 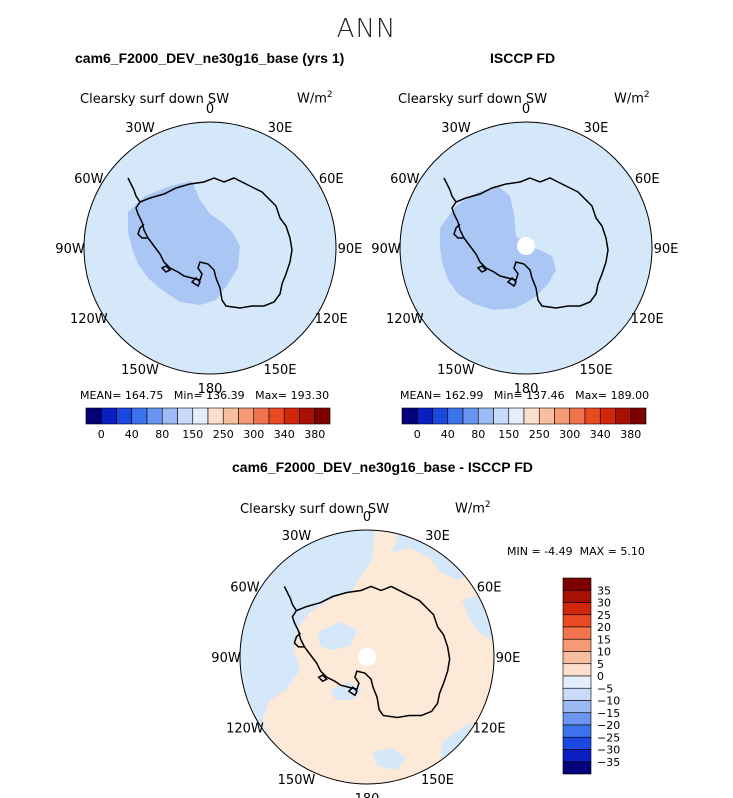 What do you see at coordinates (210, 58) in the screenshot?
I see `panel-title-model: cam6_F2000_DEV_ne30g16_base (yrs 1)` at bounding box center [210, 58].